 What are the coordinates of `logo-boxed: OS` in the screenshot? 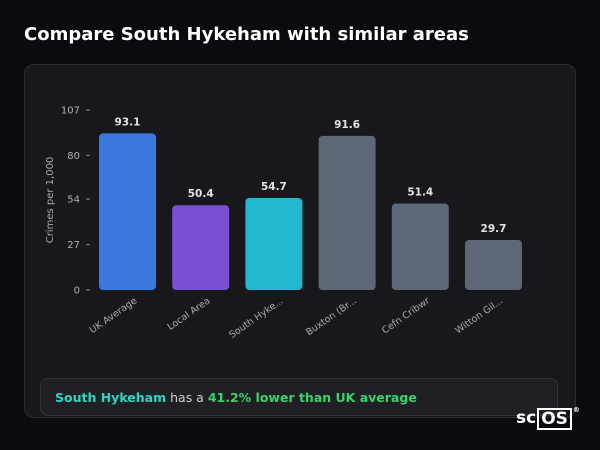 It's located at (554, 419).